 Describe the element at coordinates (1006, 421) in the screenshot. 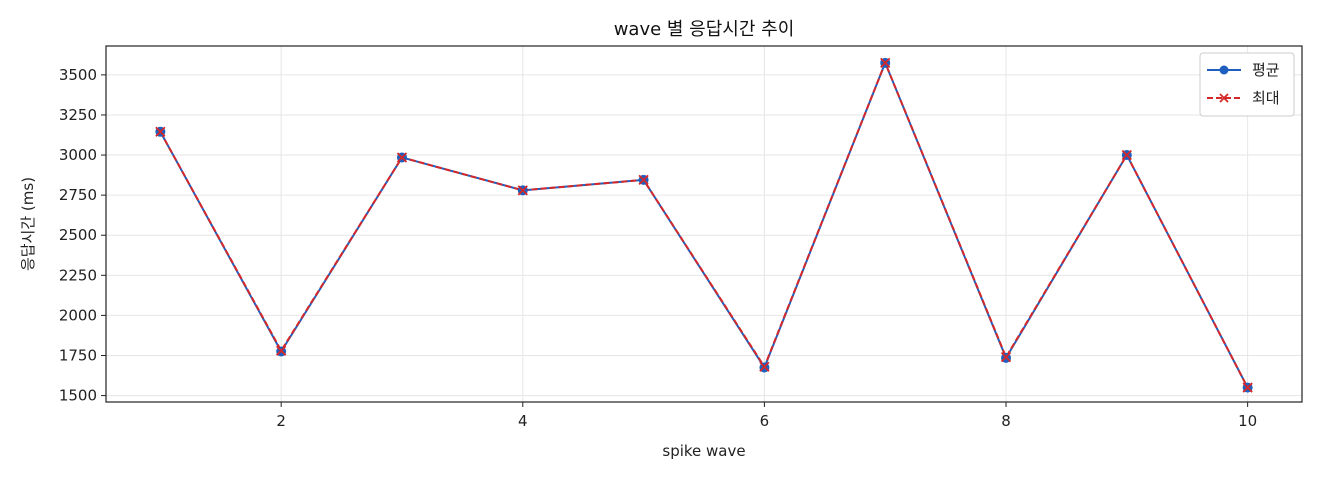

I see `x-tick-label: 8` at that location.